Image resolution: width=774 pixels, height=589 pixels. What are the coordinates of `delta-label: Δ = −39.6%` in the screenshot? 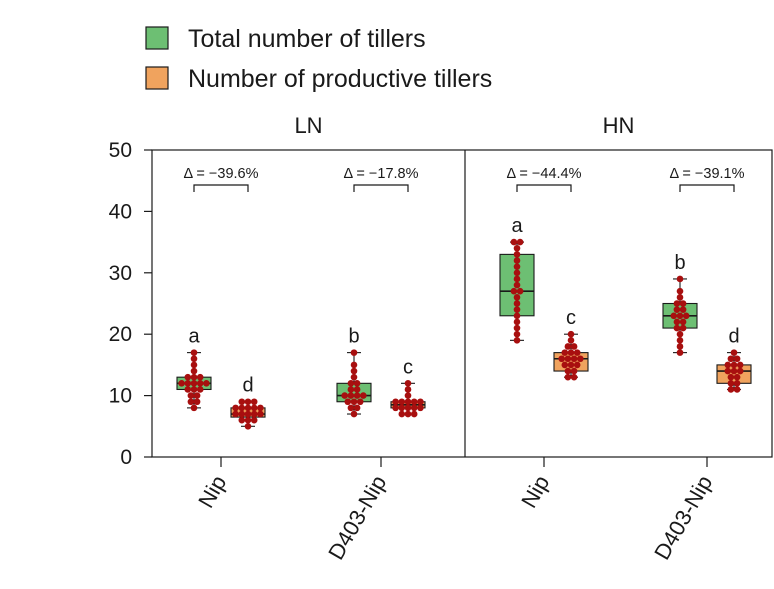 It's located at (221, 174).